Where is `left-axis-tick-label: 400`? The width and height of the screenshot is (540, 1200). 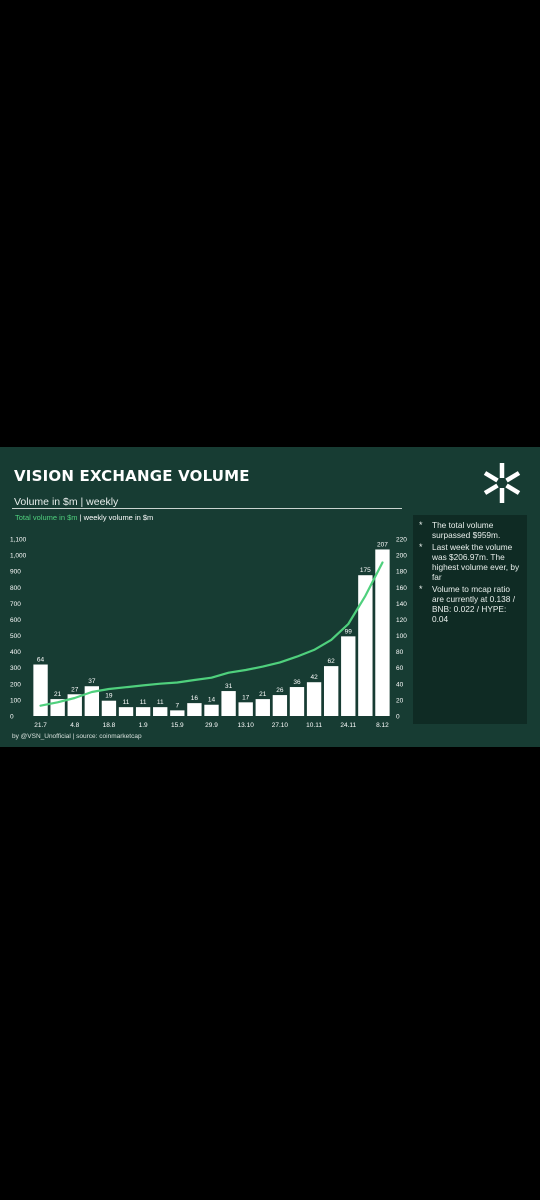
left-axis-tick-label: 400 is located at coordinates (15, 652).